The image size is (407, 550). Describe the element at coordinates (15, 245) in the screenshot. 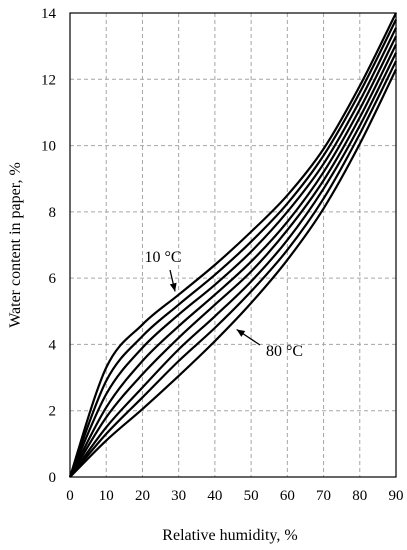

I see `y-axis-title: Water content in paper, %` at that location.